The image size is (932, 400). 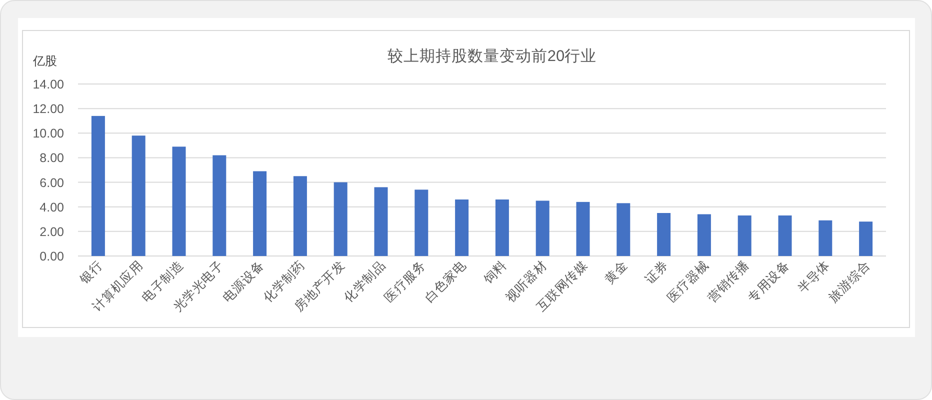 What do you see at coordinates (656, 272) in the screenshot?
I see `x-tick-label: 证券` at bounding box center [656, 272].